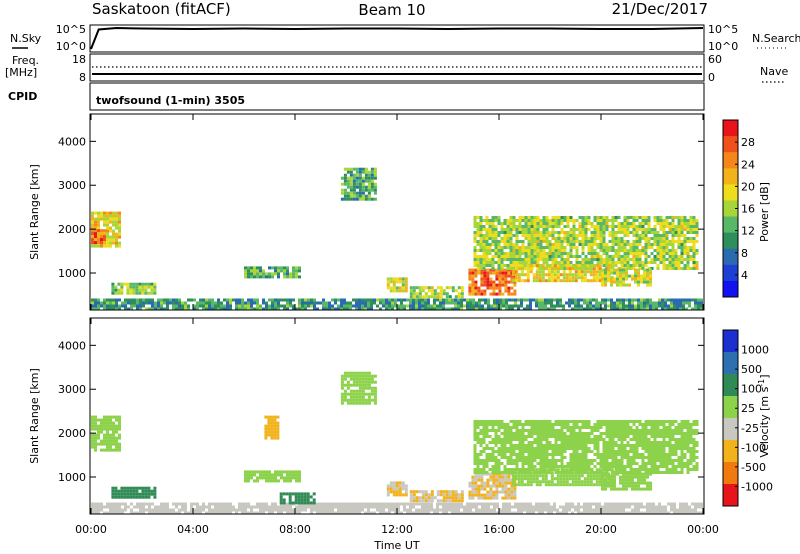 The height and width of the screenshot is (554, 800). What do you see at coordinates (116, 491) in the screenshot?
I see `data-cell-r1` at bounding box center [116, 491].